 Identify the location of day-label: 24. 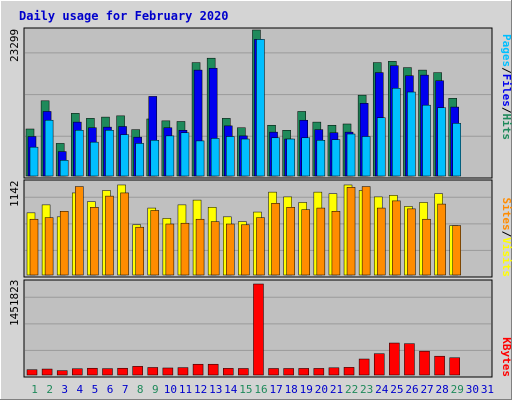
(382, 389).